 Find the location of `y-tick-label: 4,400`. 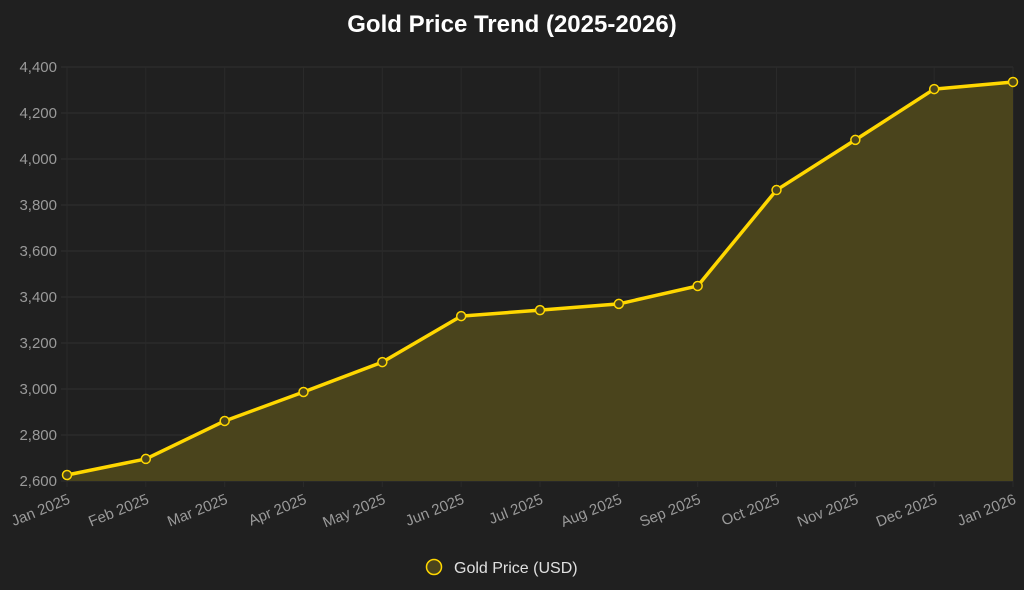

y-tick-label: 4,400 is located at coordinates (38, 67).